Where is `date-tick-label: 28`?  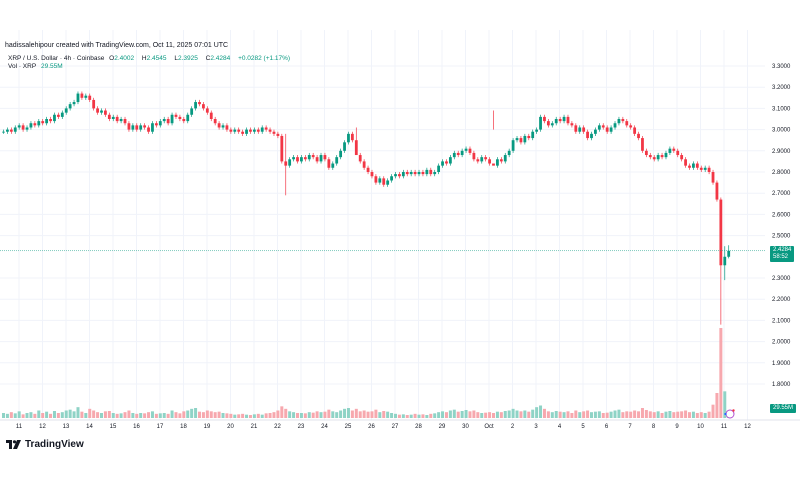 date-tick-label: 28 is located at coordinates (418, 427).